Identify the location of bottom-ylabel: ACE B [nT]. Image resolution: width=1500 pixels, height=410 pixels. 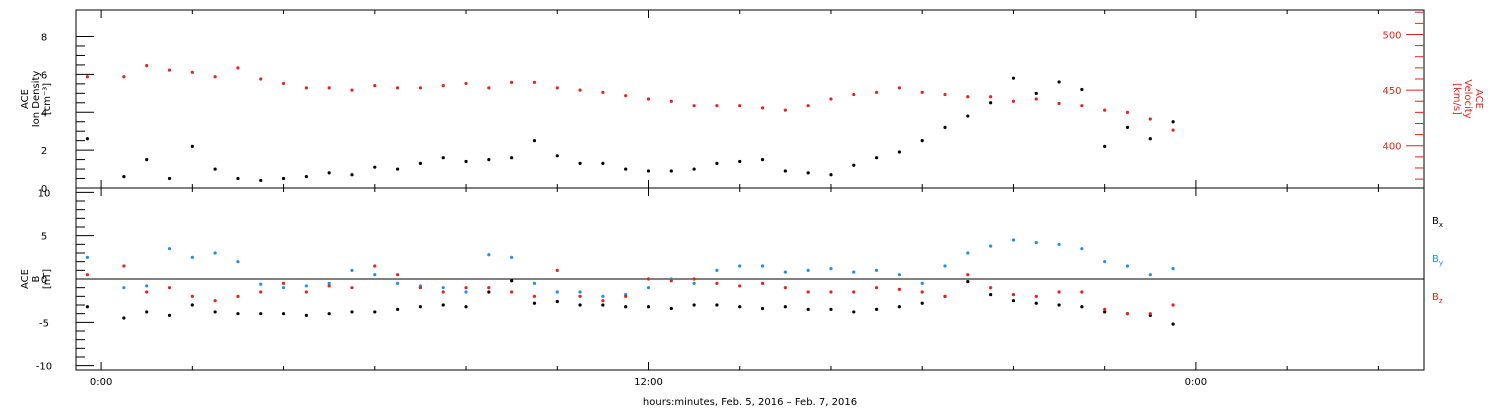
(36, 279).